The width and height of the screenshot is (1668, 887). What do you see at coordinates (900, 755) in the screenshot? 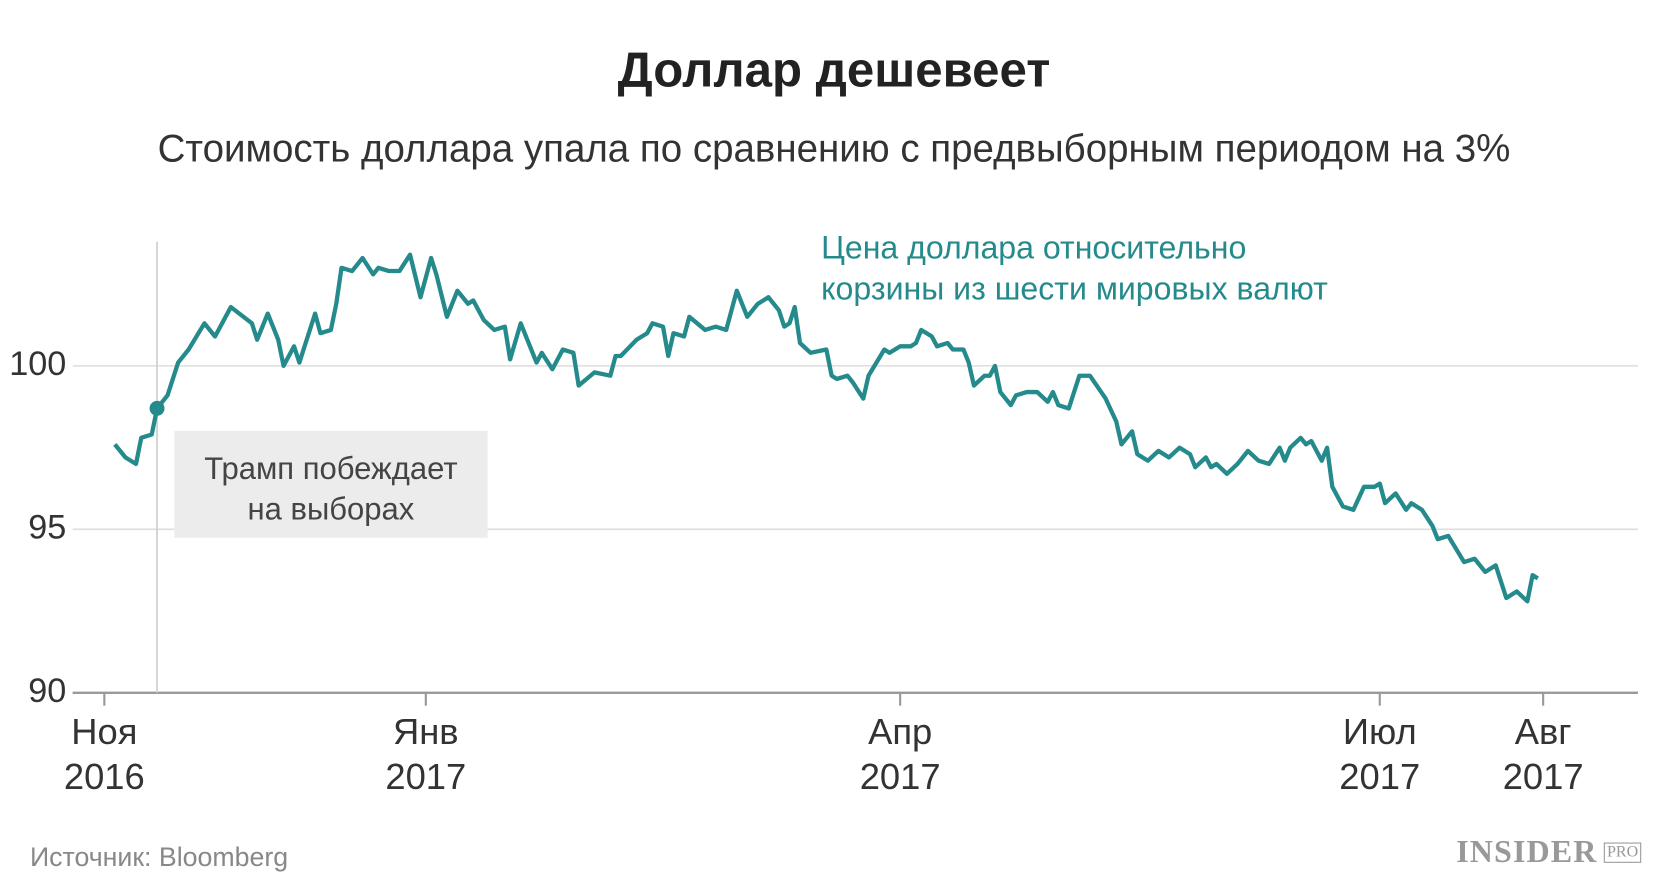
I see `x-tick-label: Апр 2017` at bounding box center [900, 755].